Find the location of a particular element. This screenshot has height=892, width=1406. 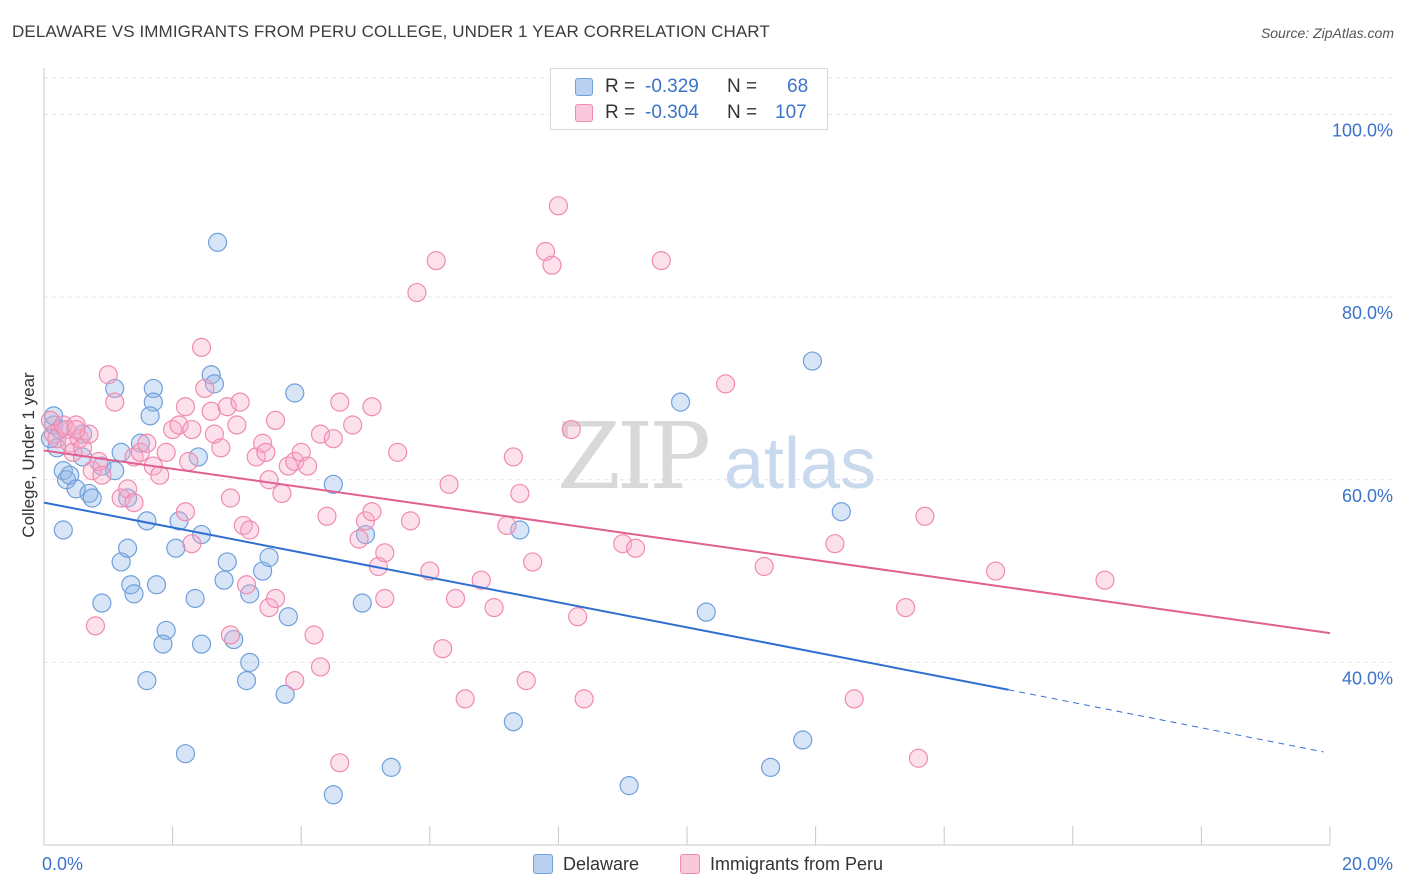

y-tick-label: 40.0% is located at coordinates (1367, 678).